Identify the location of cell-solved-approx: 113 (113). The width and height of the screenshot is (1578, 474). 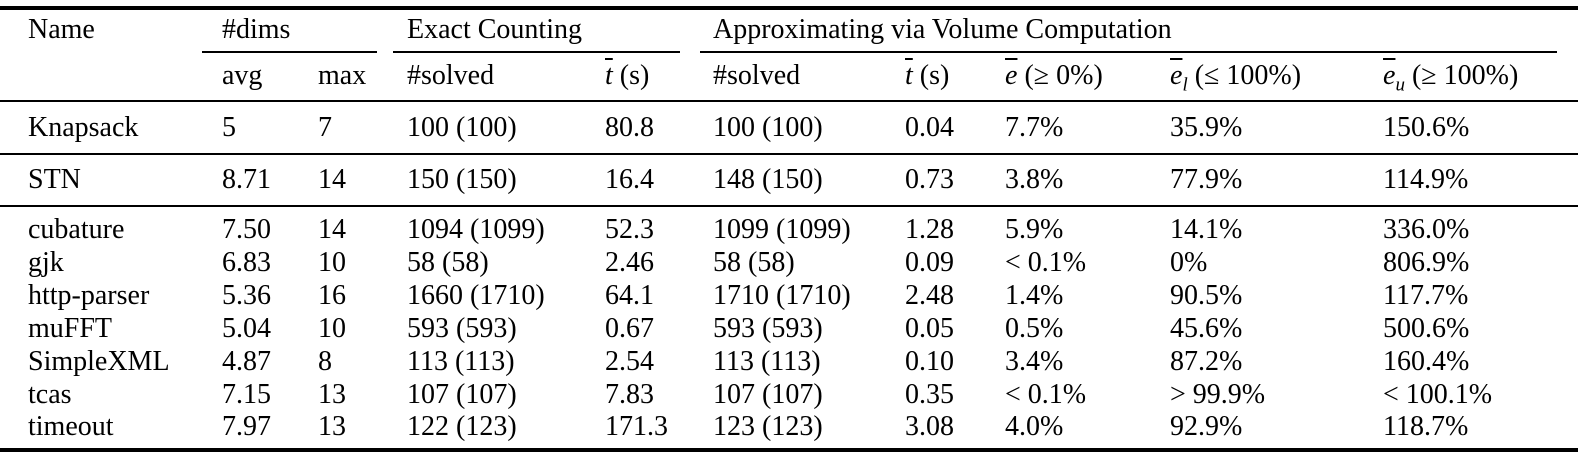
(767, 361).